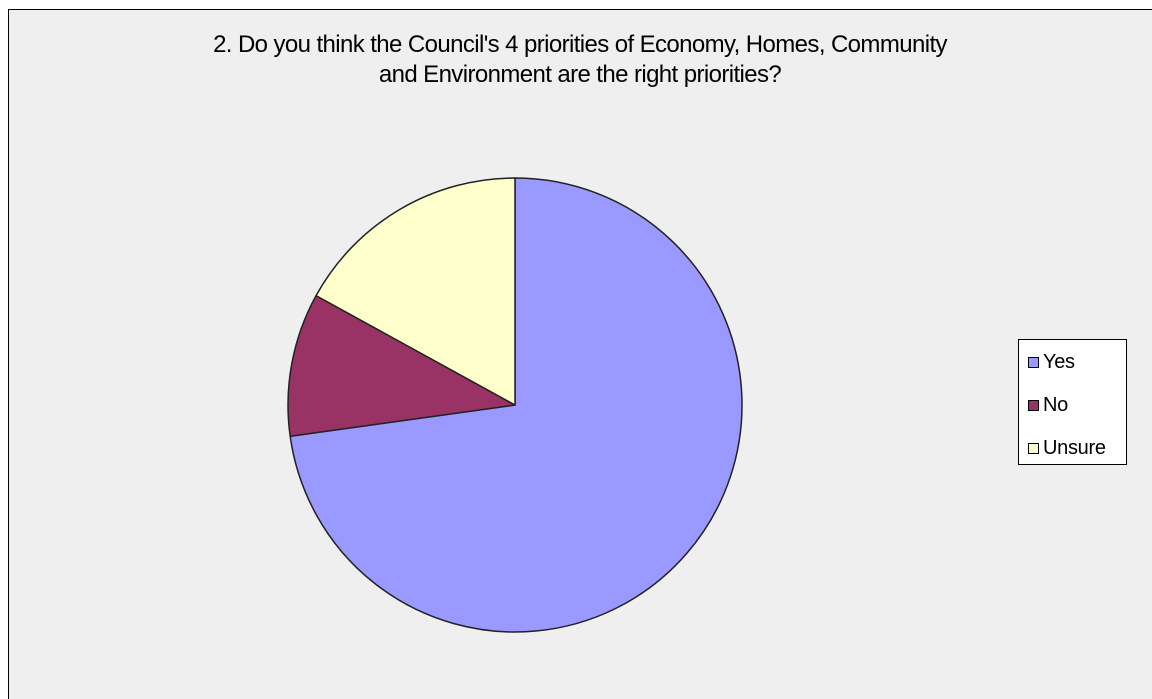 The width and height of the screenshot is (1152, 699). I want to click on legend-item-no: No, so click(1048, 405).